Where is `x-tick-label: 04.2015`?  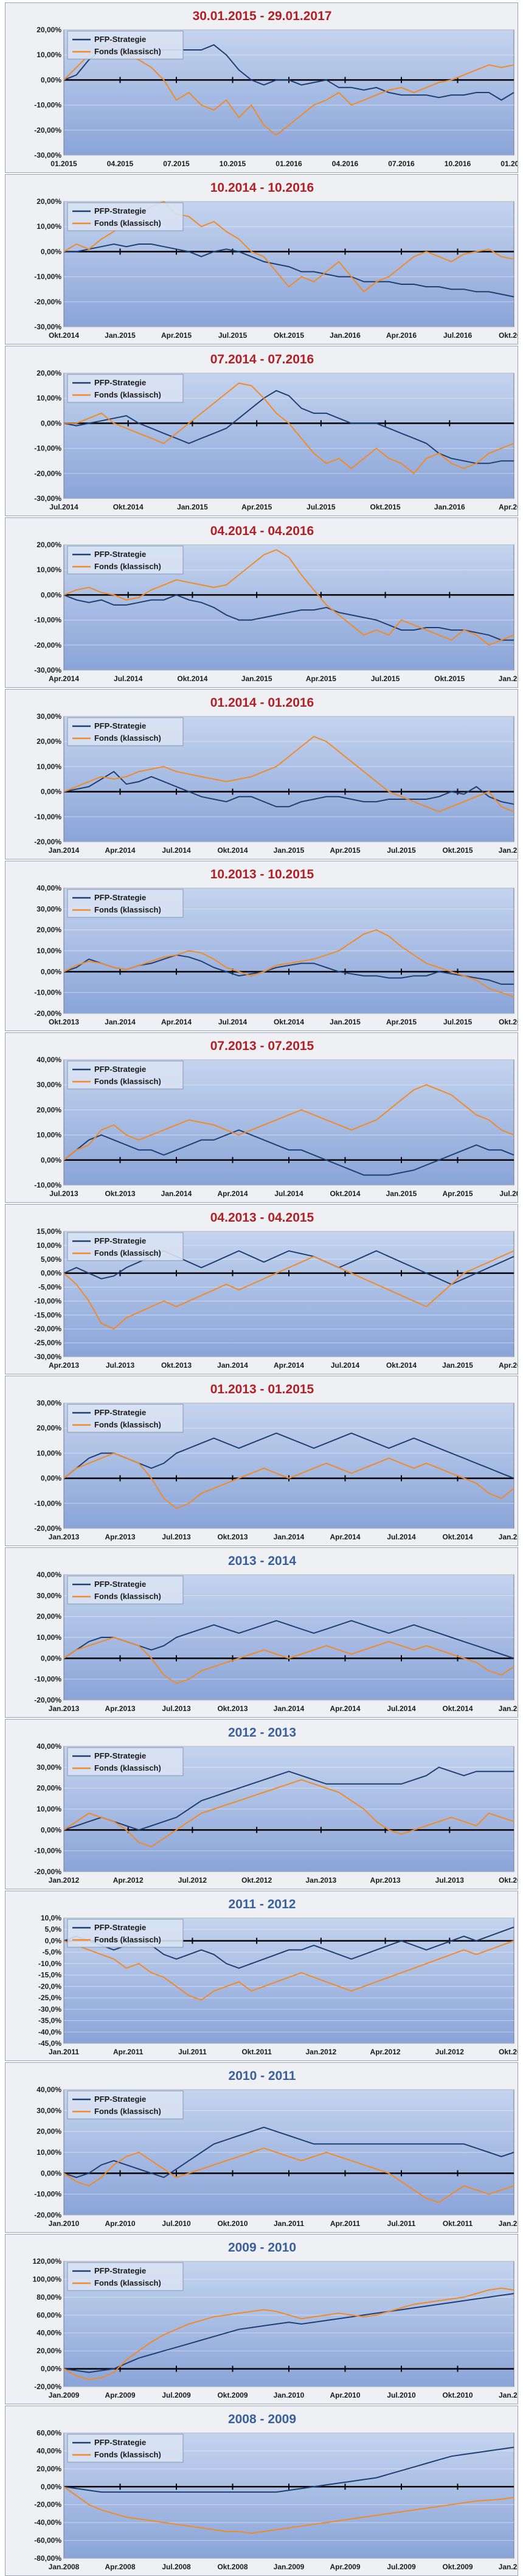 x-tick-label: 04.2015 is located at coordinates (121, 163).